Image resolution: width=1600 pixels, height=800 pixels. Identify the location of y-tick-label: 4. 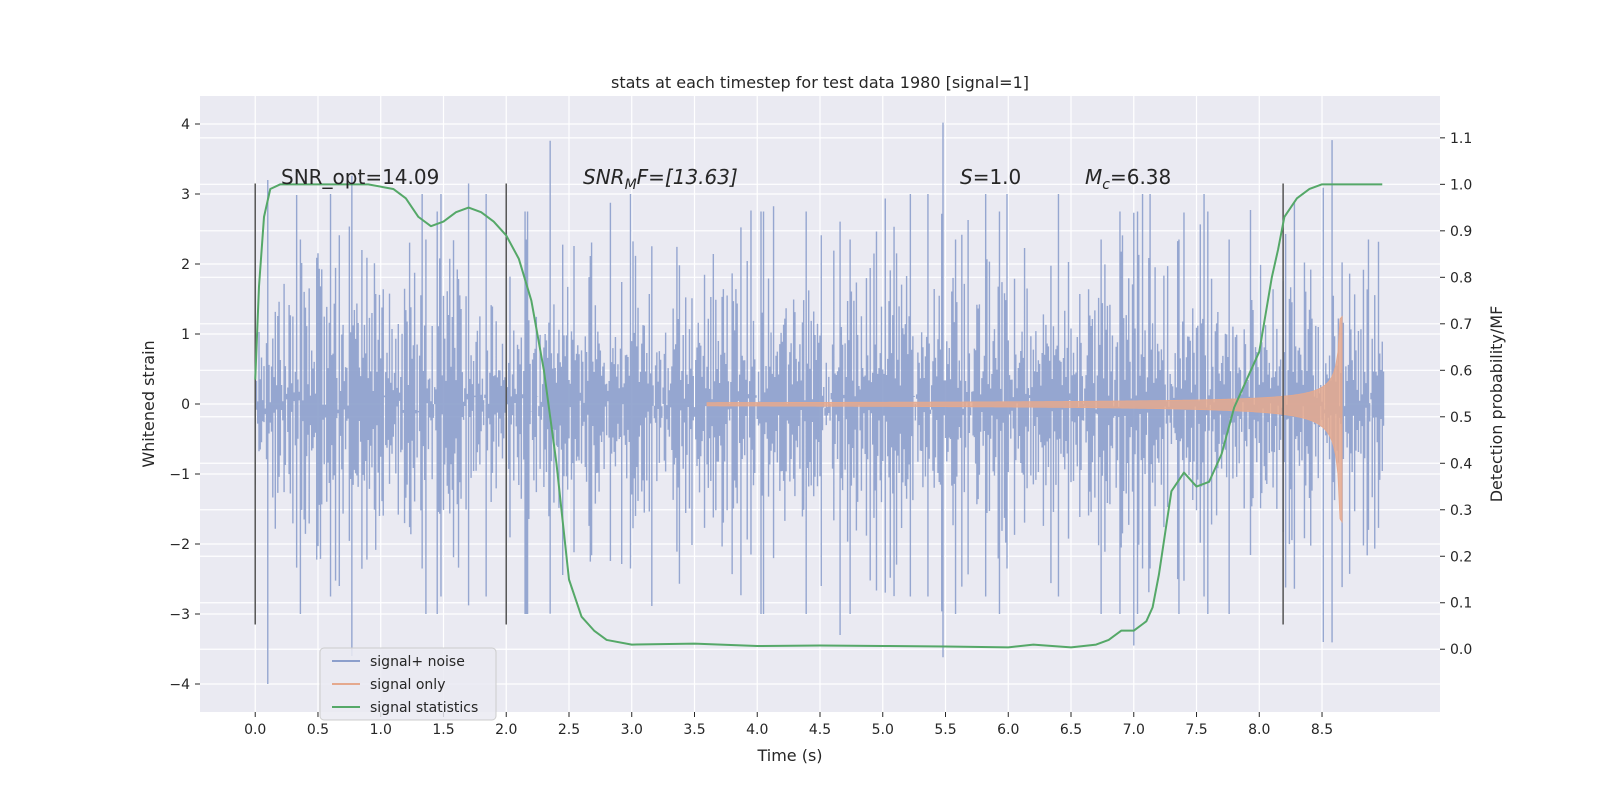
(185, 125).